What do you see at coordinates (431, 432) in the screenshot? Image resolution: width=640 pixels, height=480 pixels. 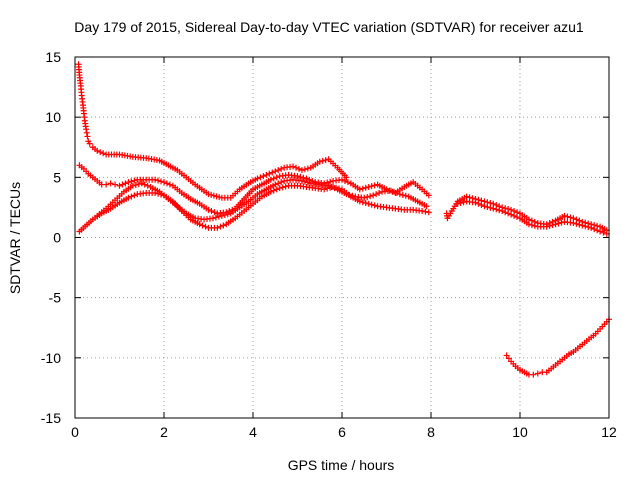 I see `x-tick-label: 8` at bounding box center [431, 432].